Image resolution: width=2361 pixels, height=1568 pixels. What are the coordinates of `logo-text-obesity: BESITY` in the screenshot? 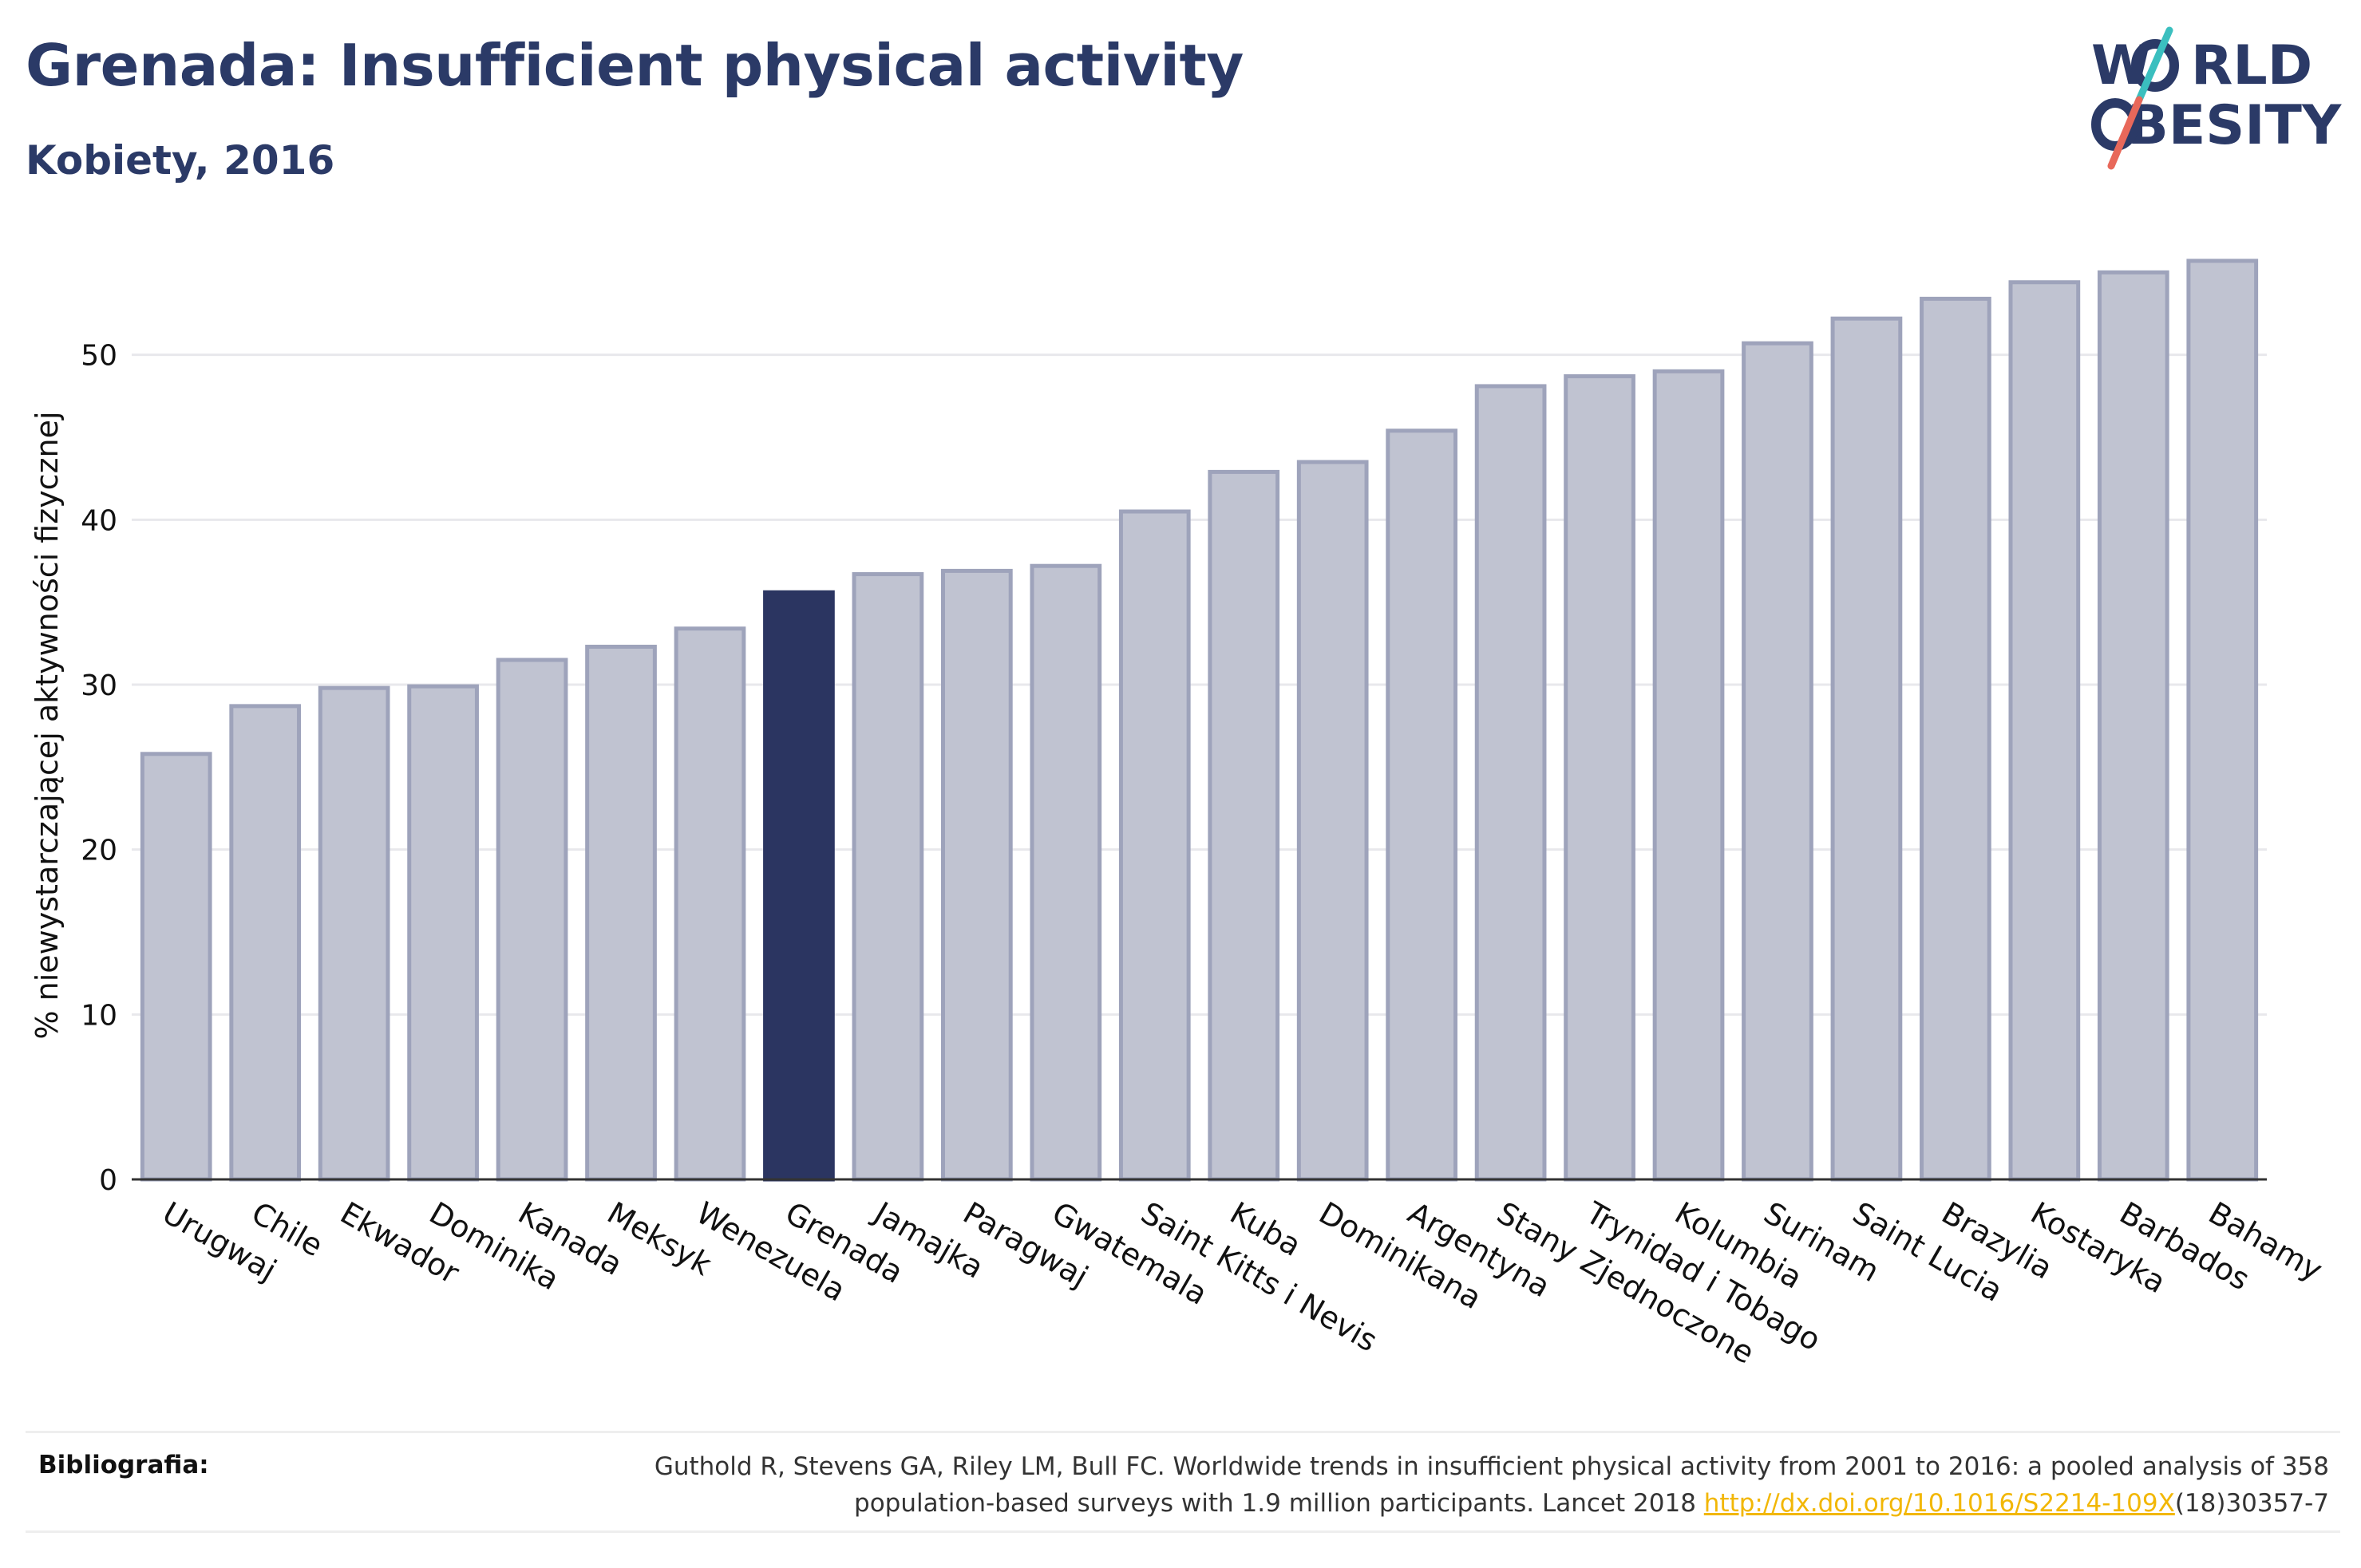 It's located at (2234, 125).